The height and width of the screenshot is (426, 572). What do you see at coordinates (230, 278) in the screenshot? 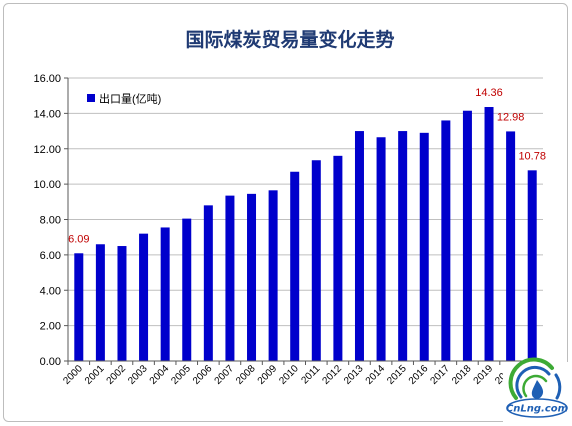
I see `bar-2007` at bounding box center [230, 278].